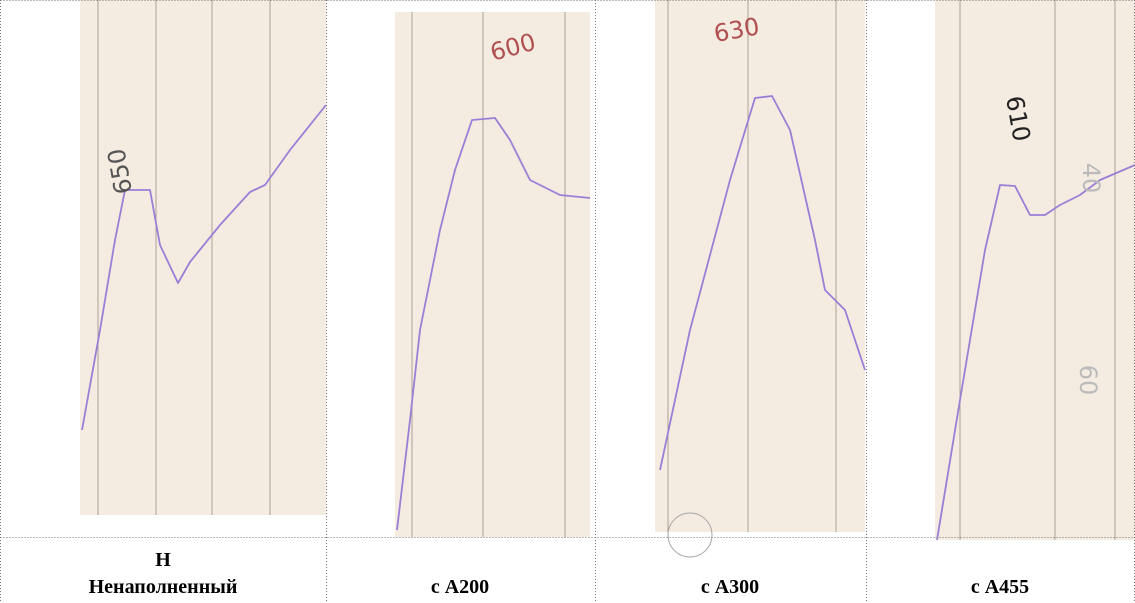 Image resolution: width=1135 pixels, height=603 pixels. Describe the element at coordinates (1088, 380) in the screenshot. I see `faint-mark: 60` at that location.